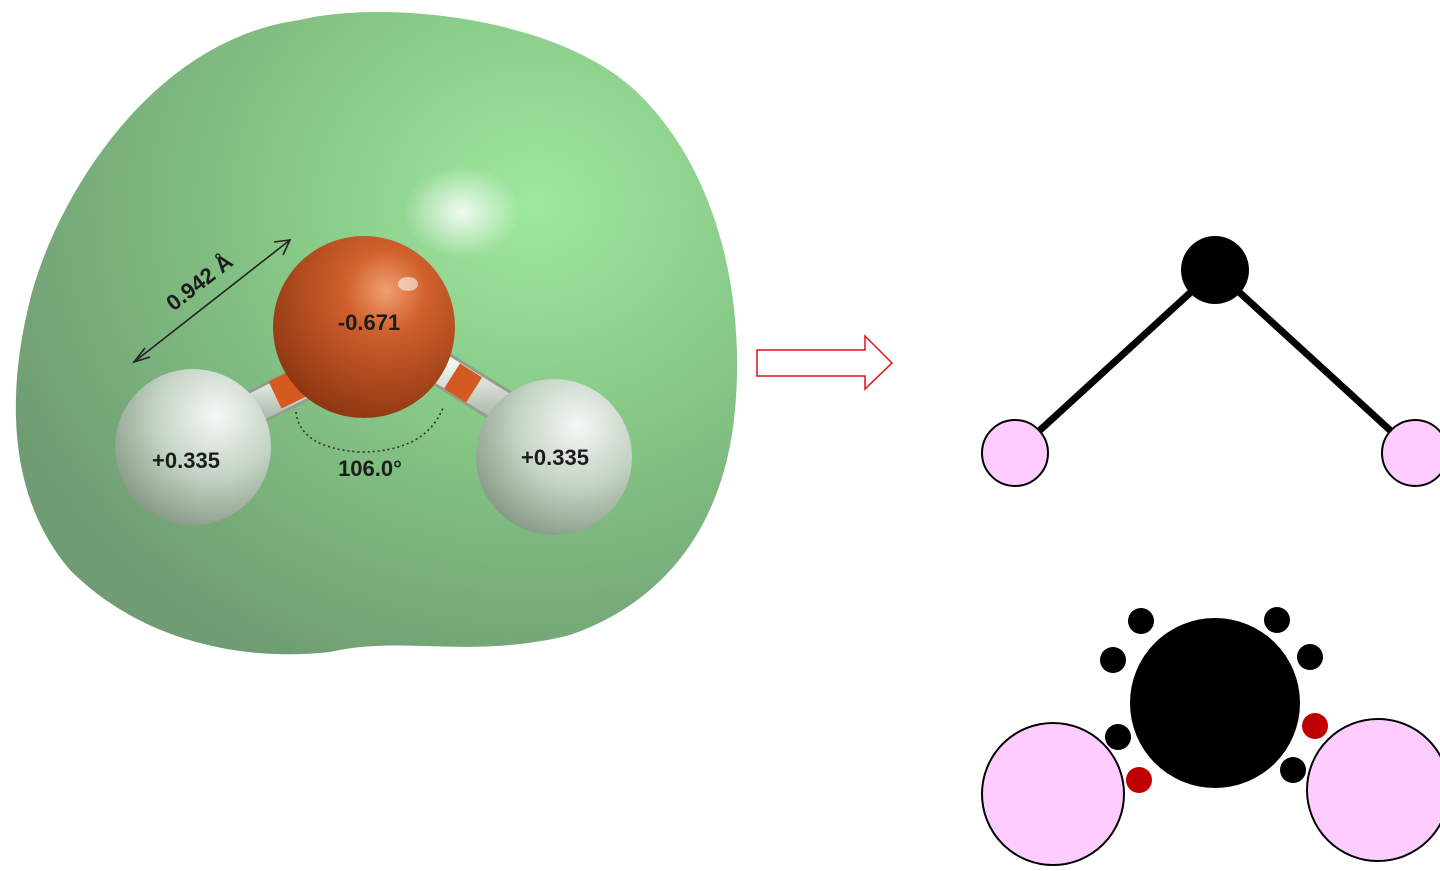 The width and height of the screenshot is (1440, 871). What do you see at coordinates (462, 212) in the screenshot?
I see `surface-highlight` at bounding box center [462, 212].